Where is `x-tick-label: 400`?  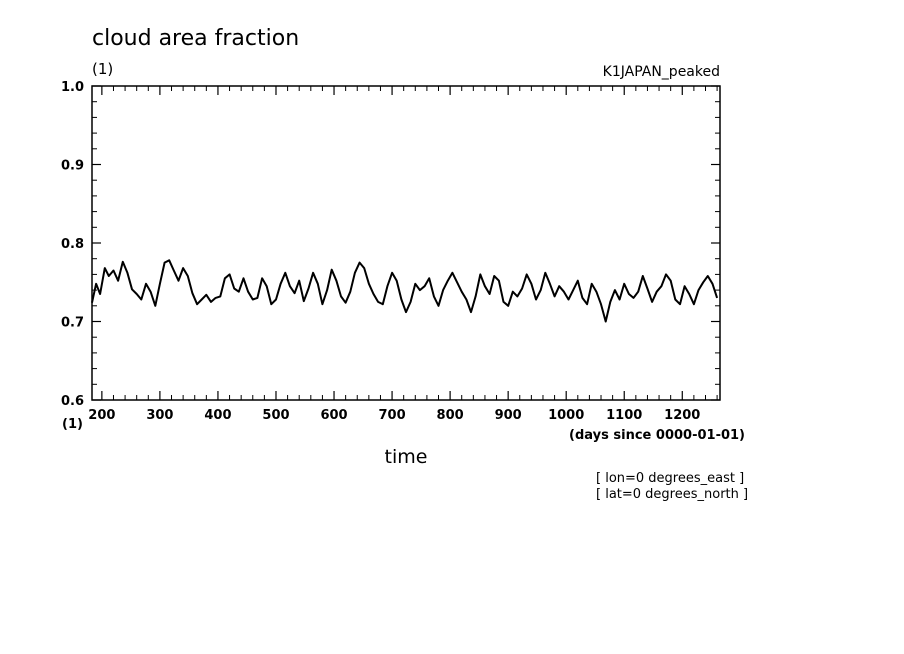 x-tick-label: 400 is located at coordinates (217, 415).